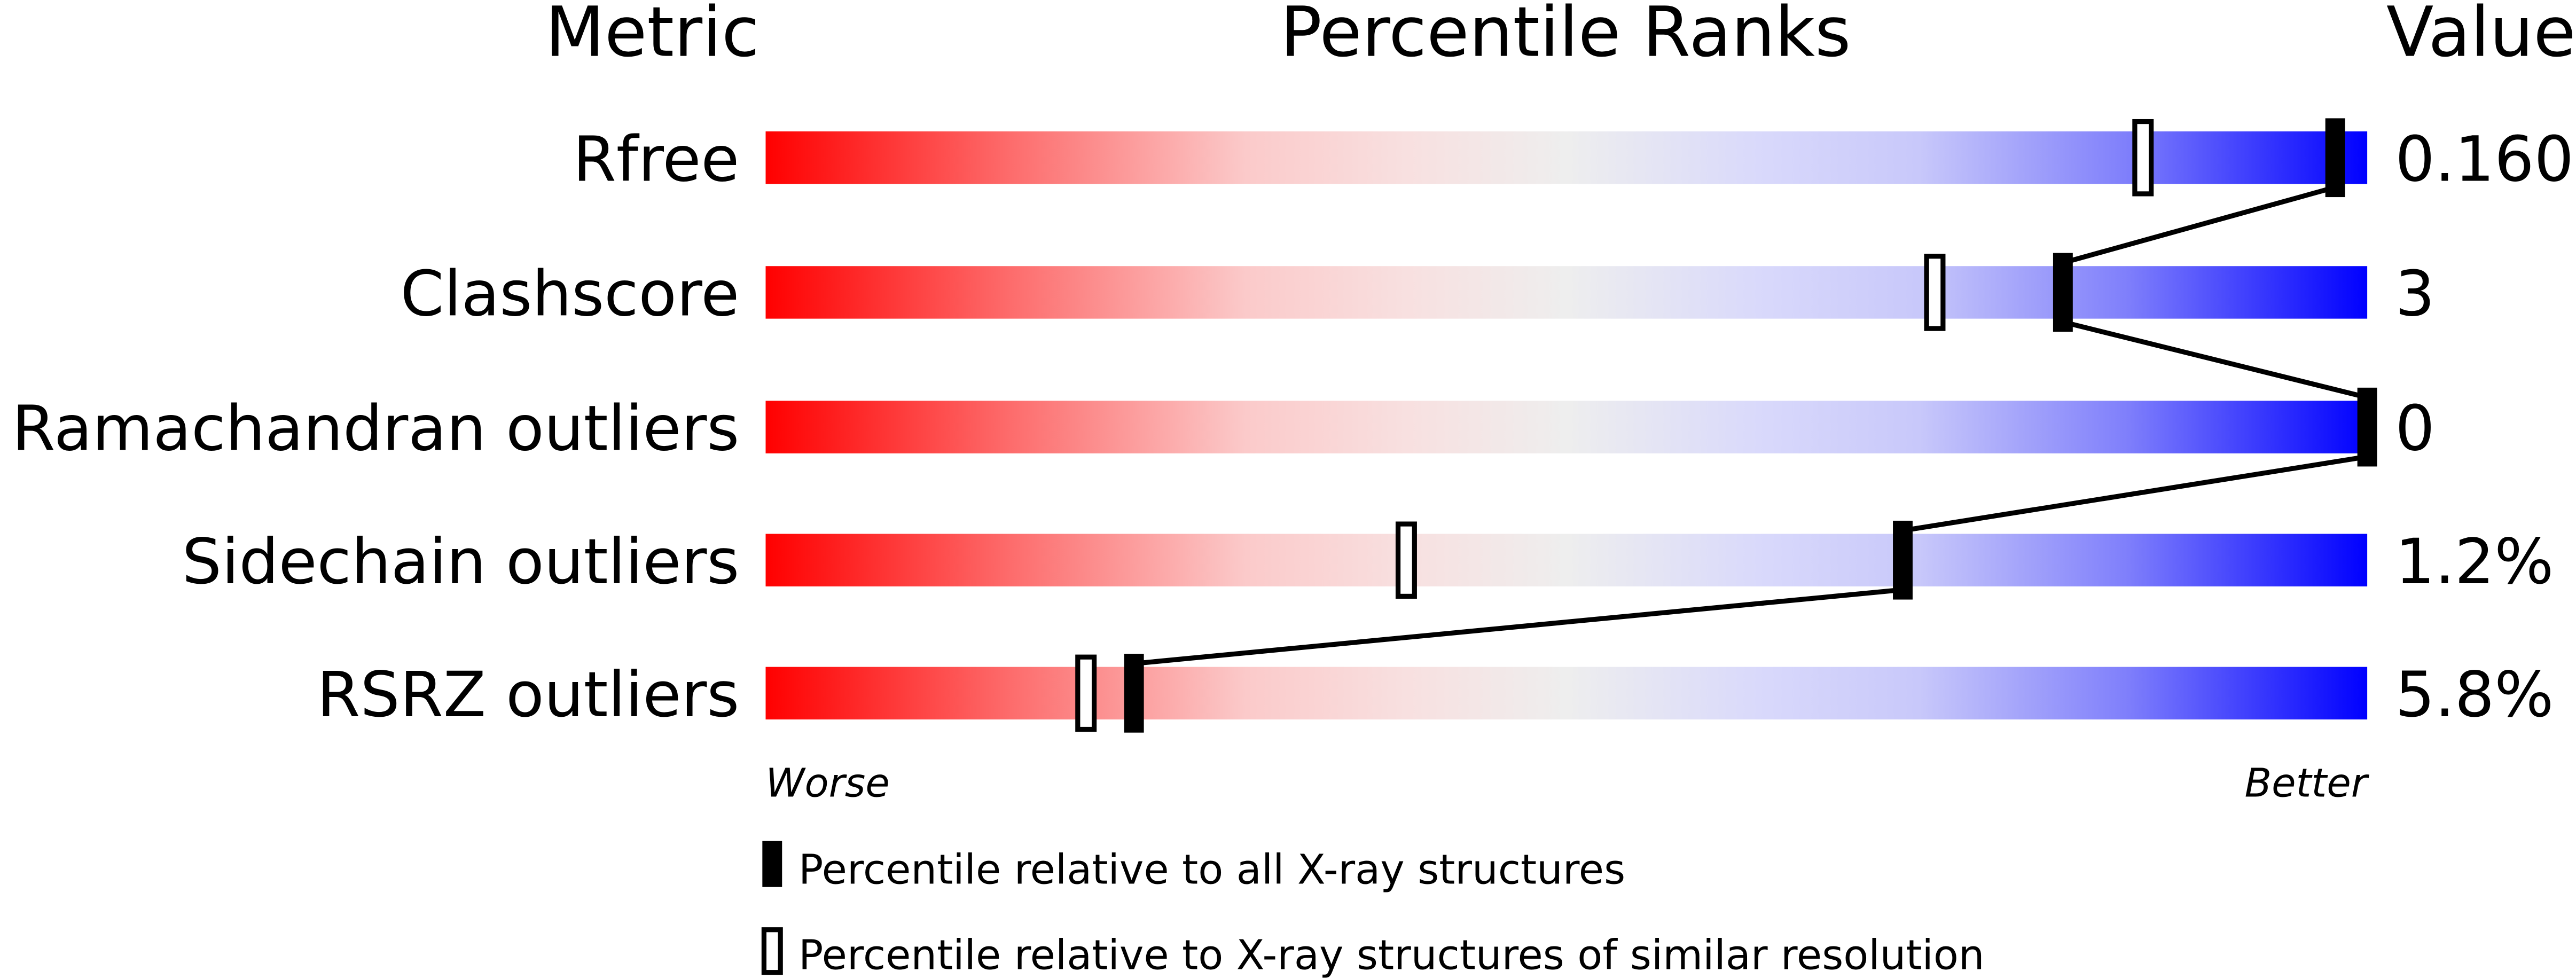  What do you see at coordinates (1565, 36) in the screenshot?
I see `header-percentile-ranks: Percentile Ranks` at bounding box center [1565, 36].